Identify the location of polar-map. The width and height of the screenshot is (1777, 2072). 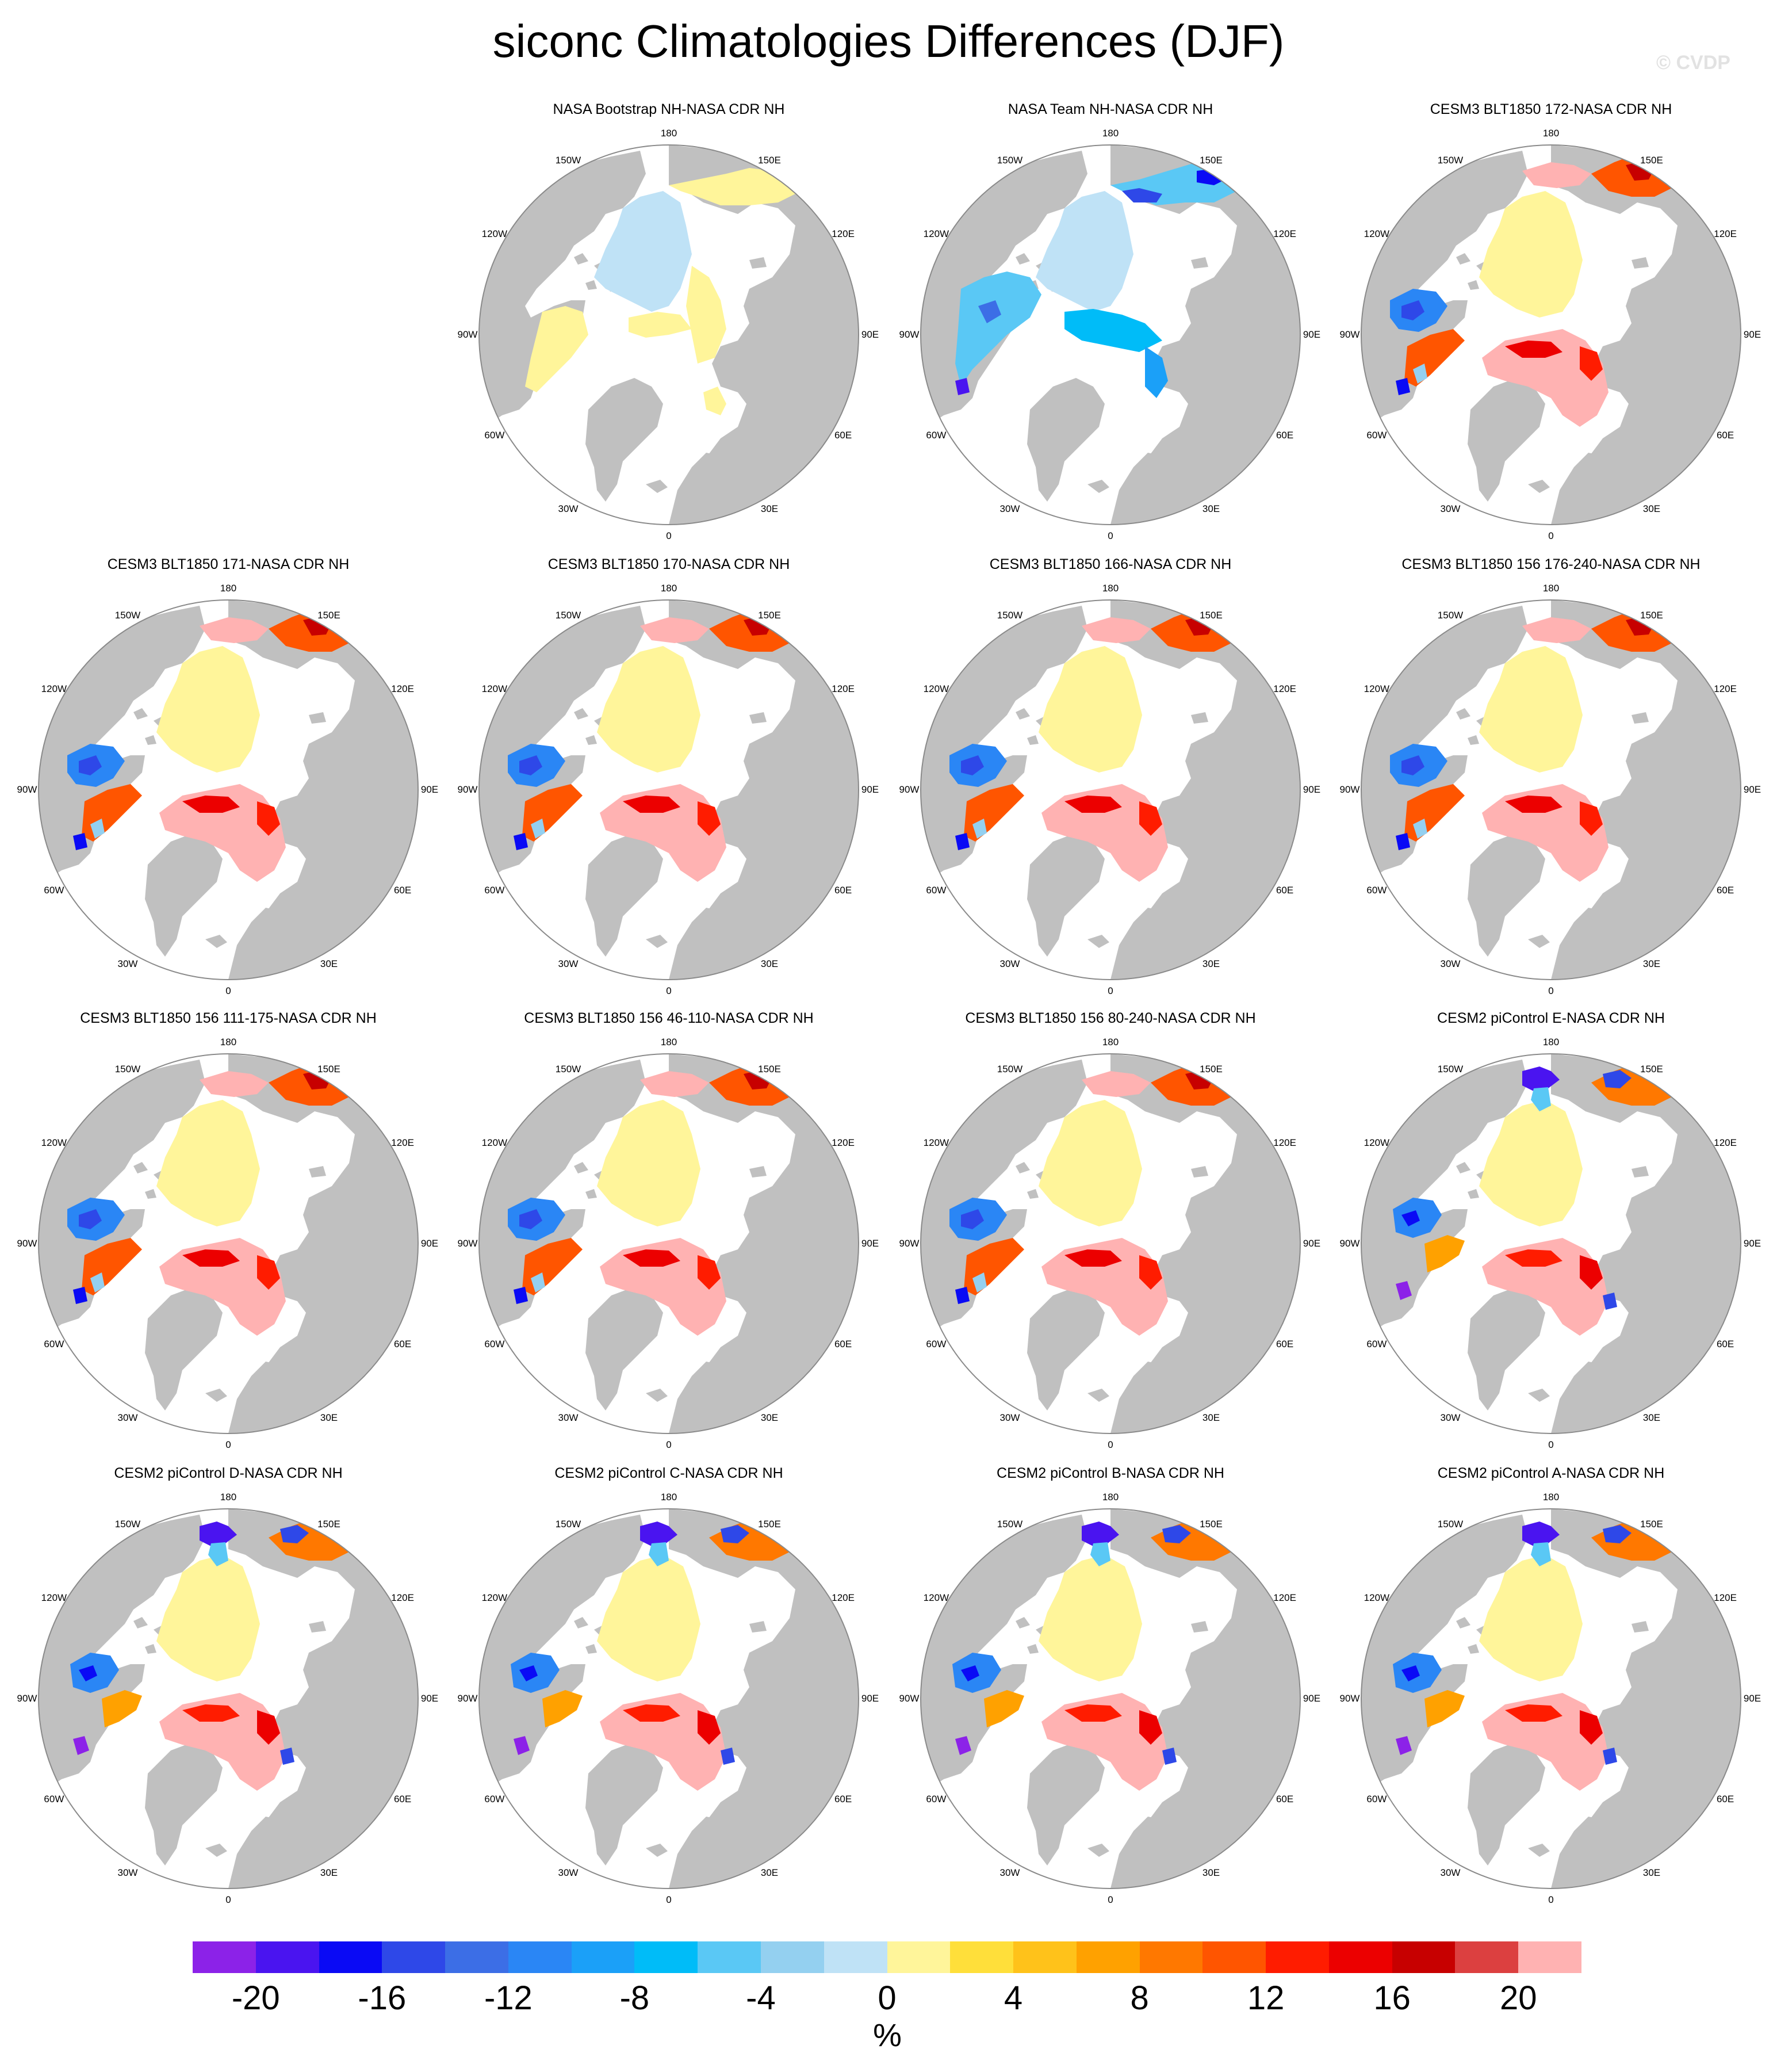
(1551, 1243).